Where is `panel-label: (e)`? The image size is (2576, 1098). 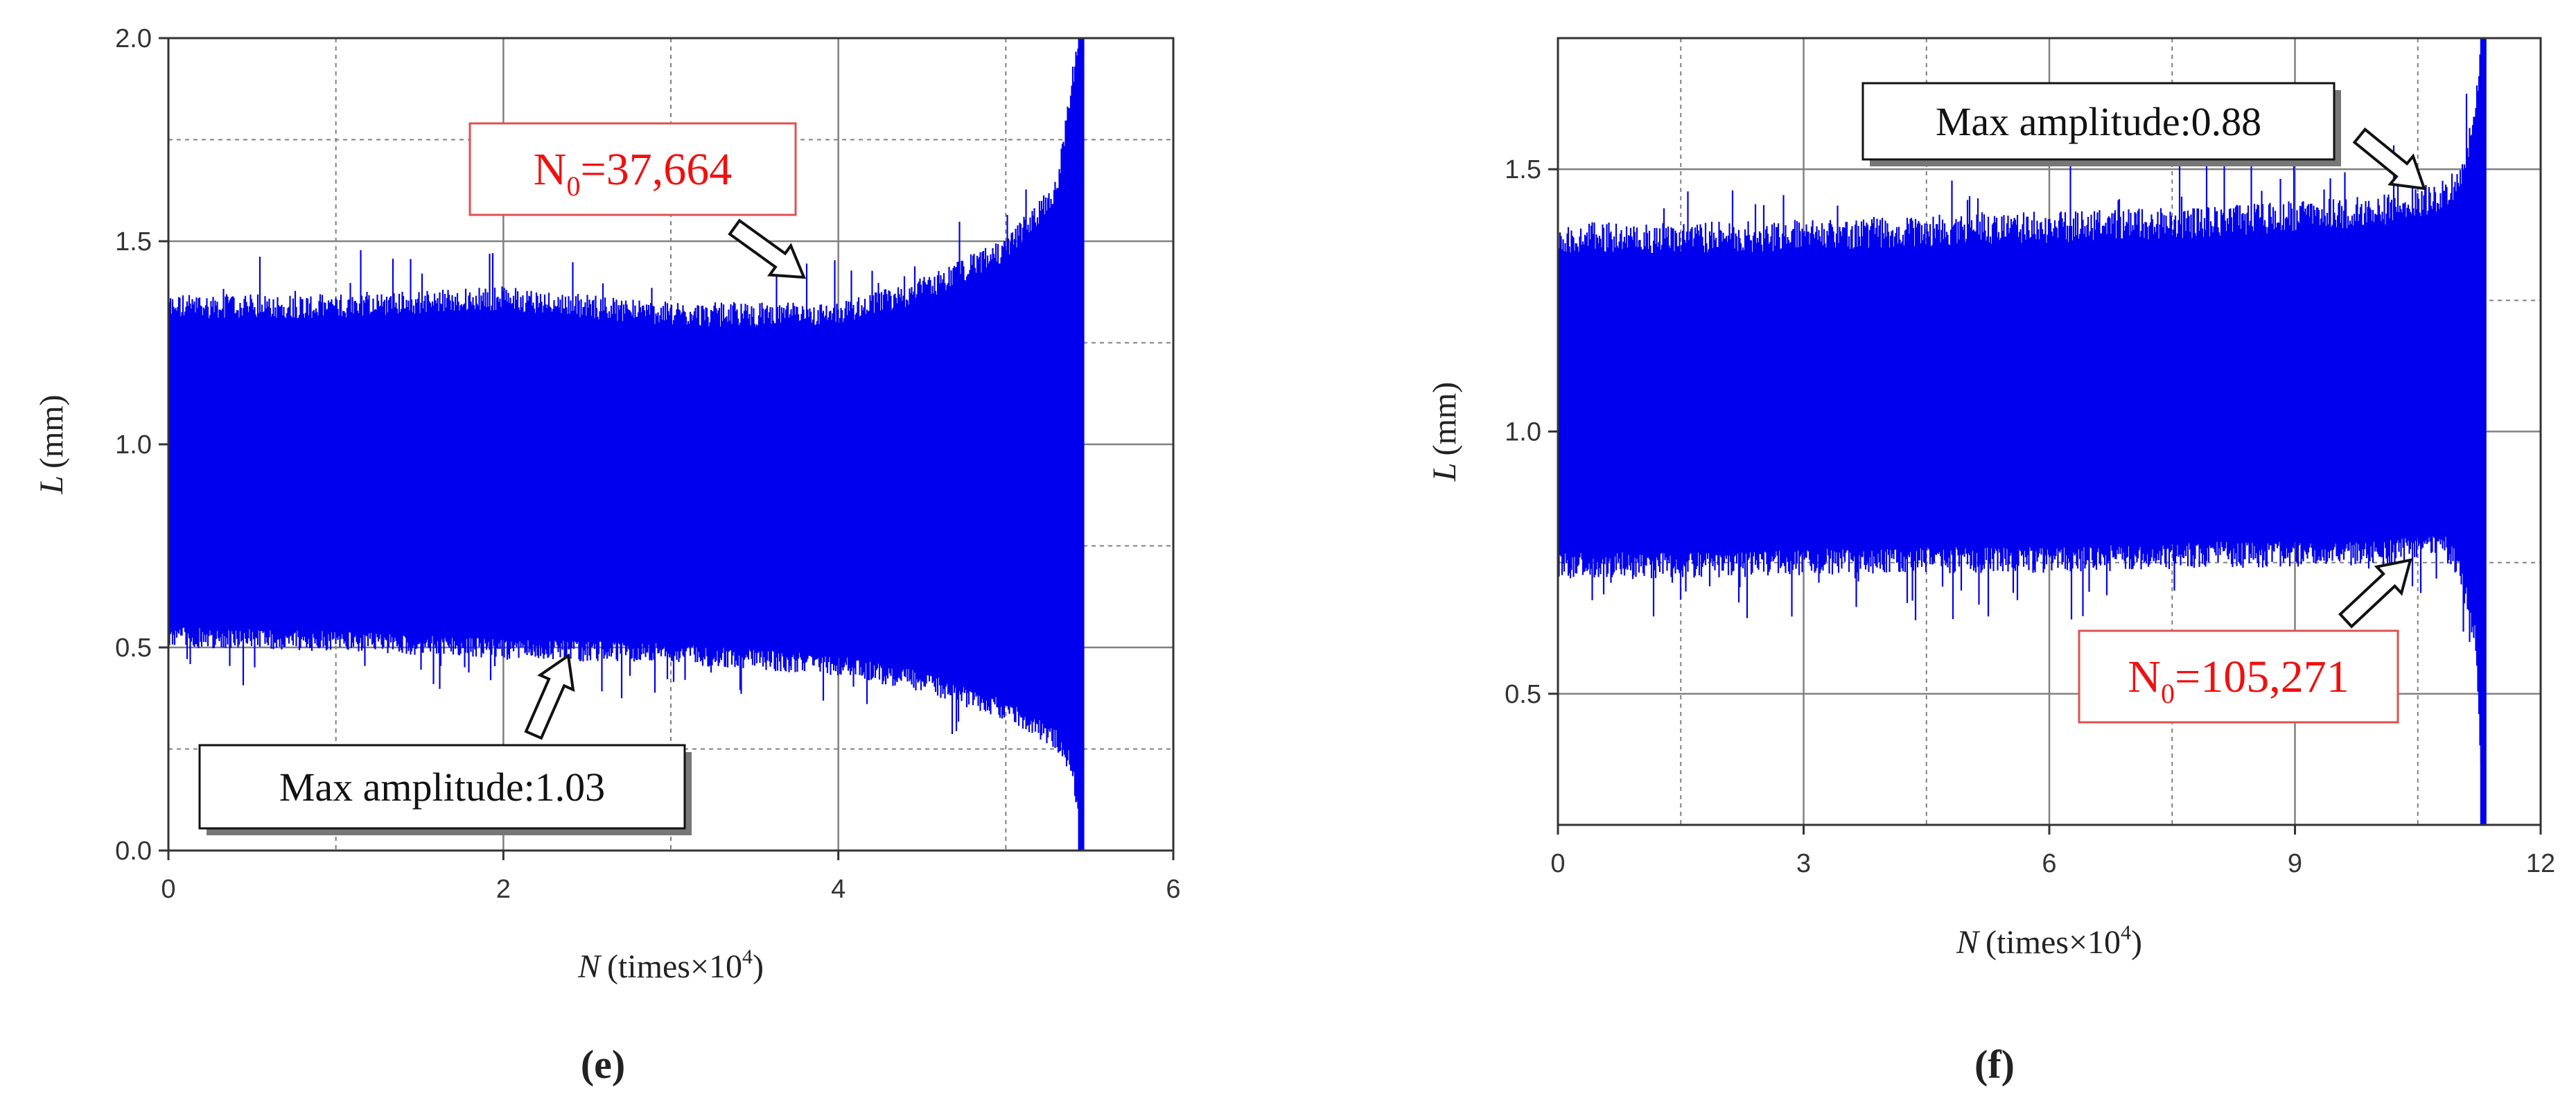 panel-label: (e) is located at coordinates (603, 1064).